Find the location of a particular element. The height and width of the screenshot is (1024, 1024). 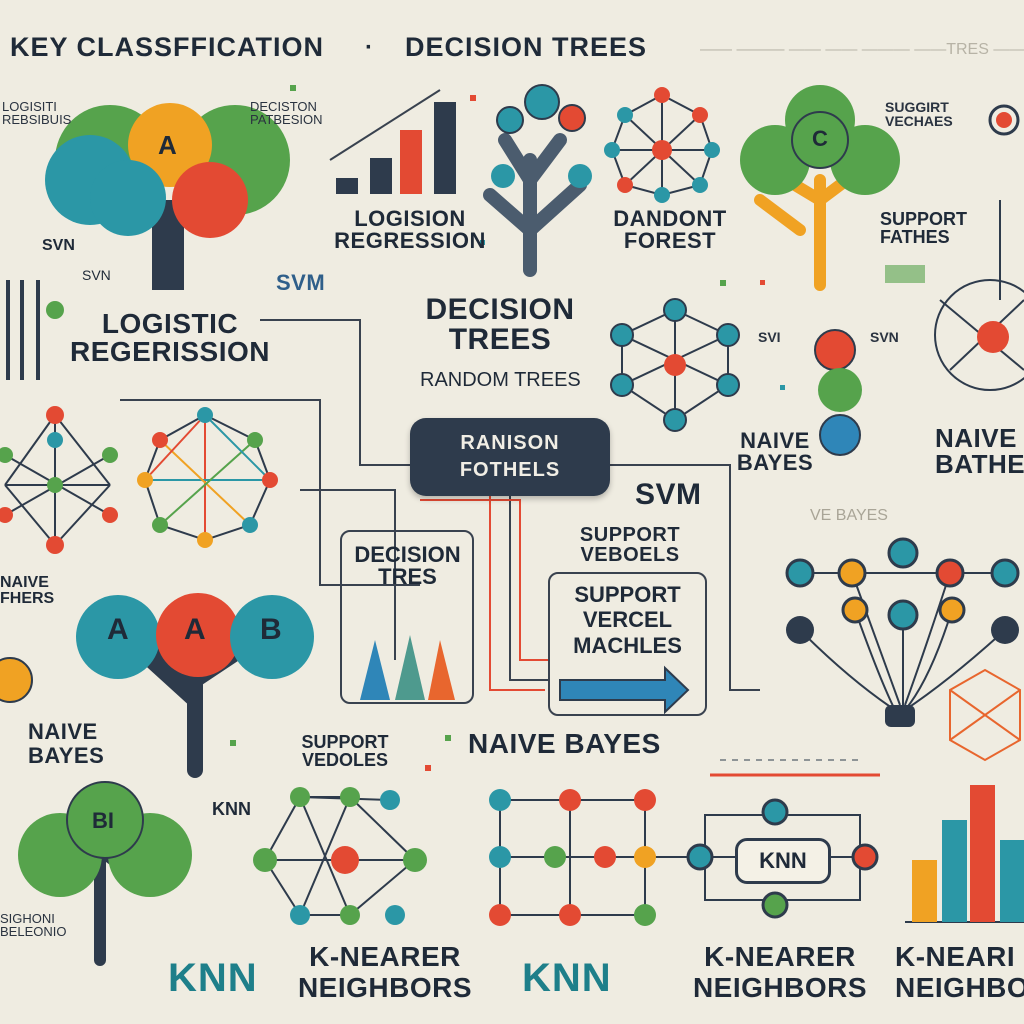

network-bottom-b-nodes is located at coordinates (572, 857).